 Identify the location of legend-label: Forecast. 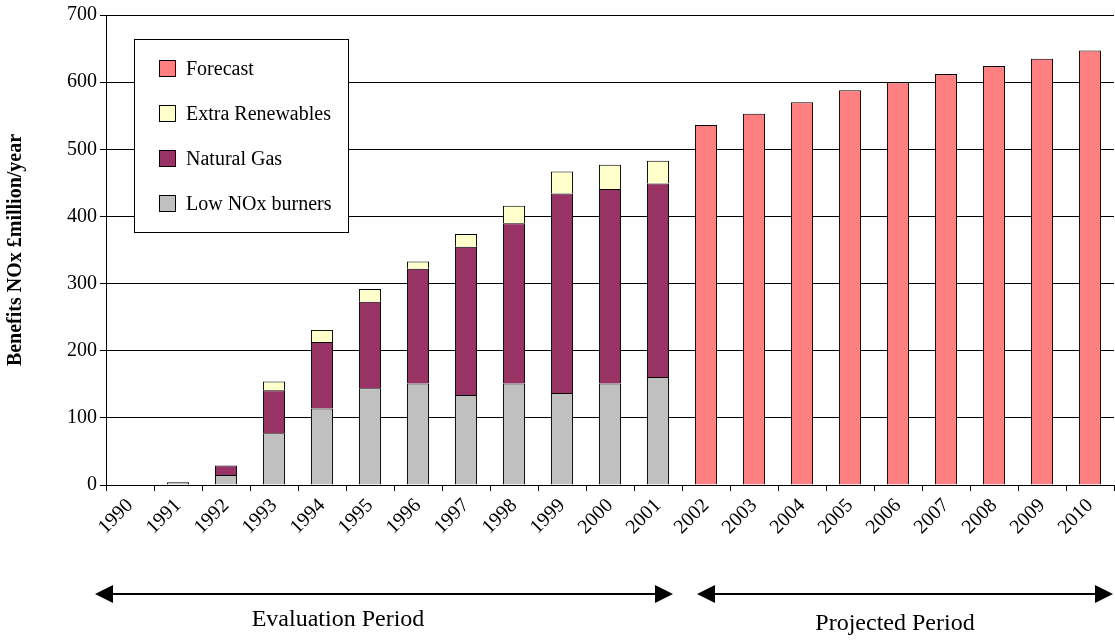
(220, 68).